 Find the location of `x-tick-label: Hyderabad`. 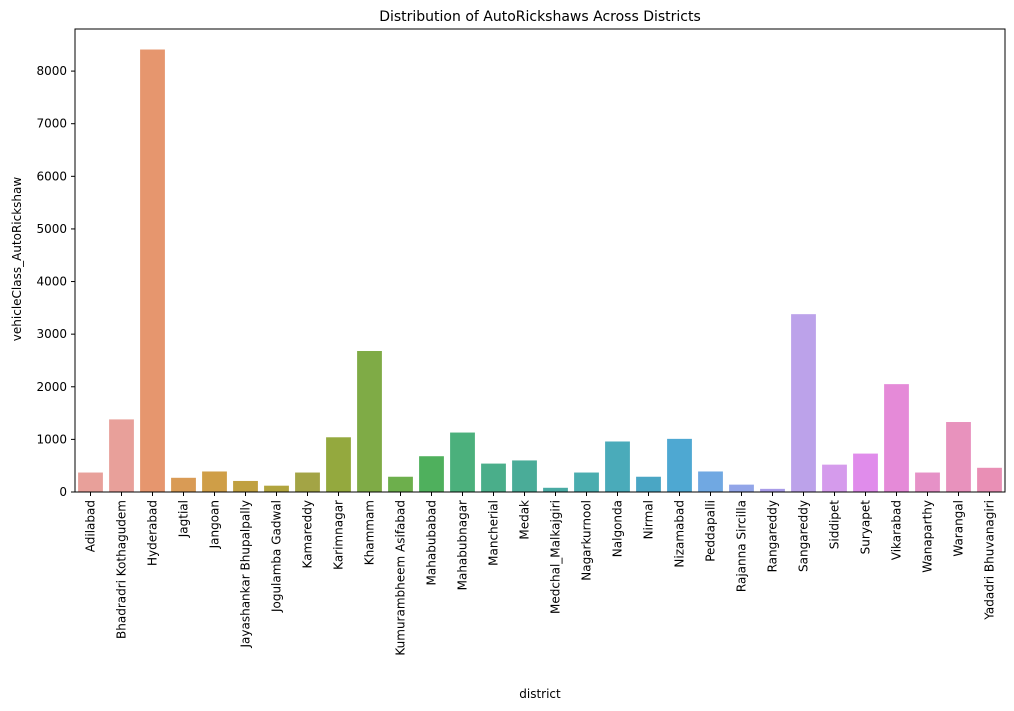

x-tick-label: Hyderabad is located at coordinates (153, 533).